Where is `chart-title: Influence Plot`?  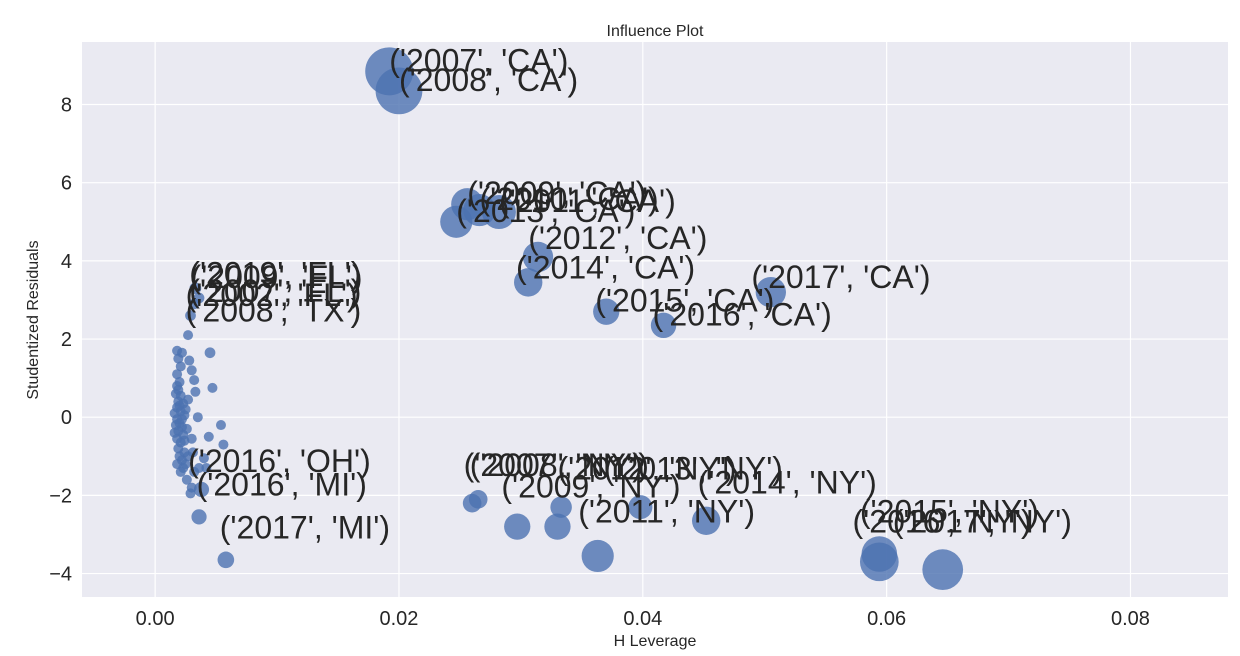 chart-title: Influence Plot is located at coordinates (656, 31).